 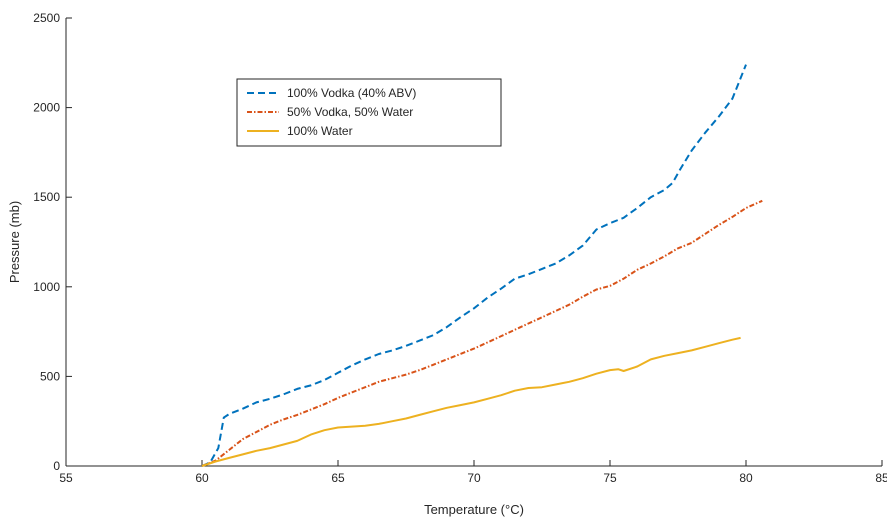 What do you see at coordinates (50, 376) in the screenshot?
I see `y-tick-label: 500` at bounding box center [50, 376].